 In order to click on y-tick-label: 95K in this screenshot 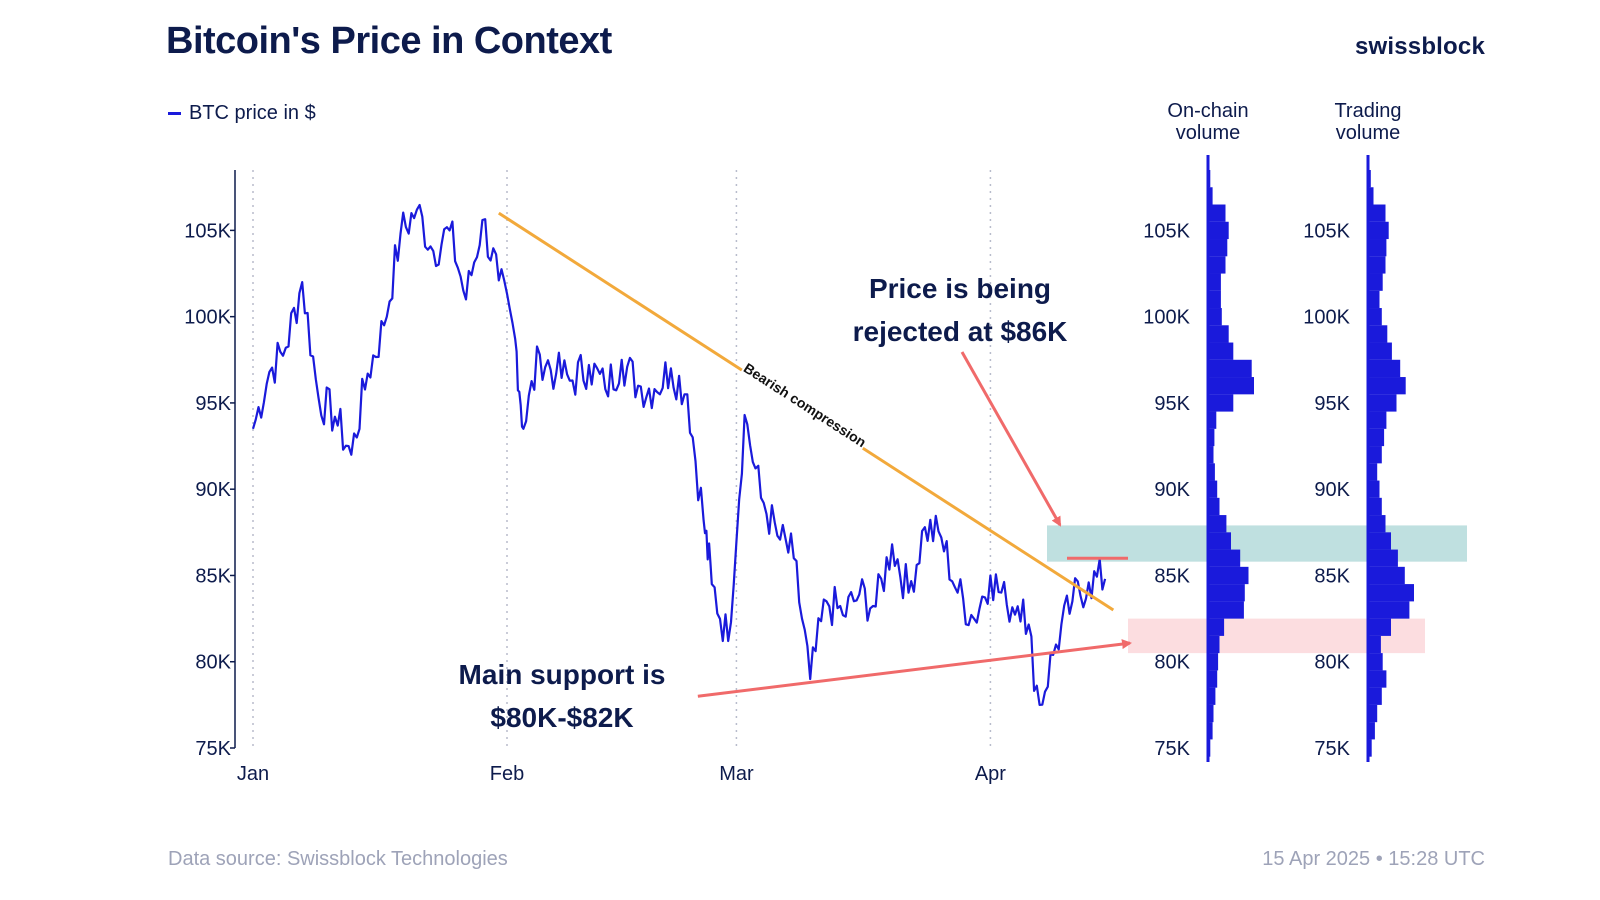, I will do `click(213, 404)`.